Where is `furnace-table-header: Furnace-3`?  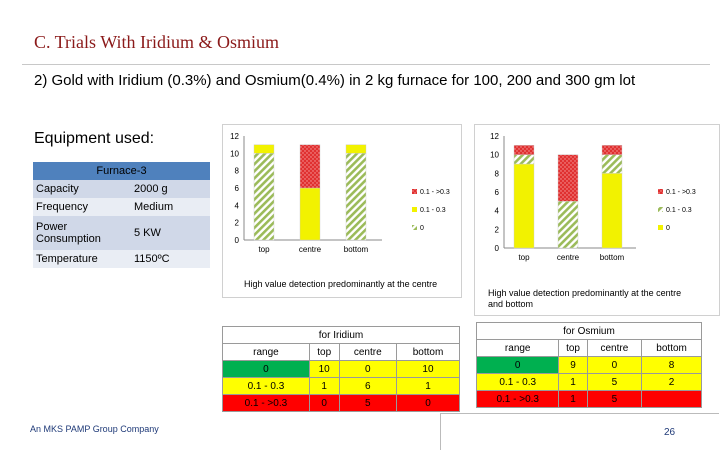
furnace-table-header: Furnace-3 is located at coordinates (121, 171).